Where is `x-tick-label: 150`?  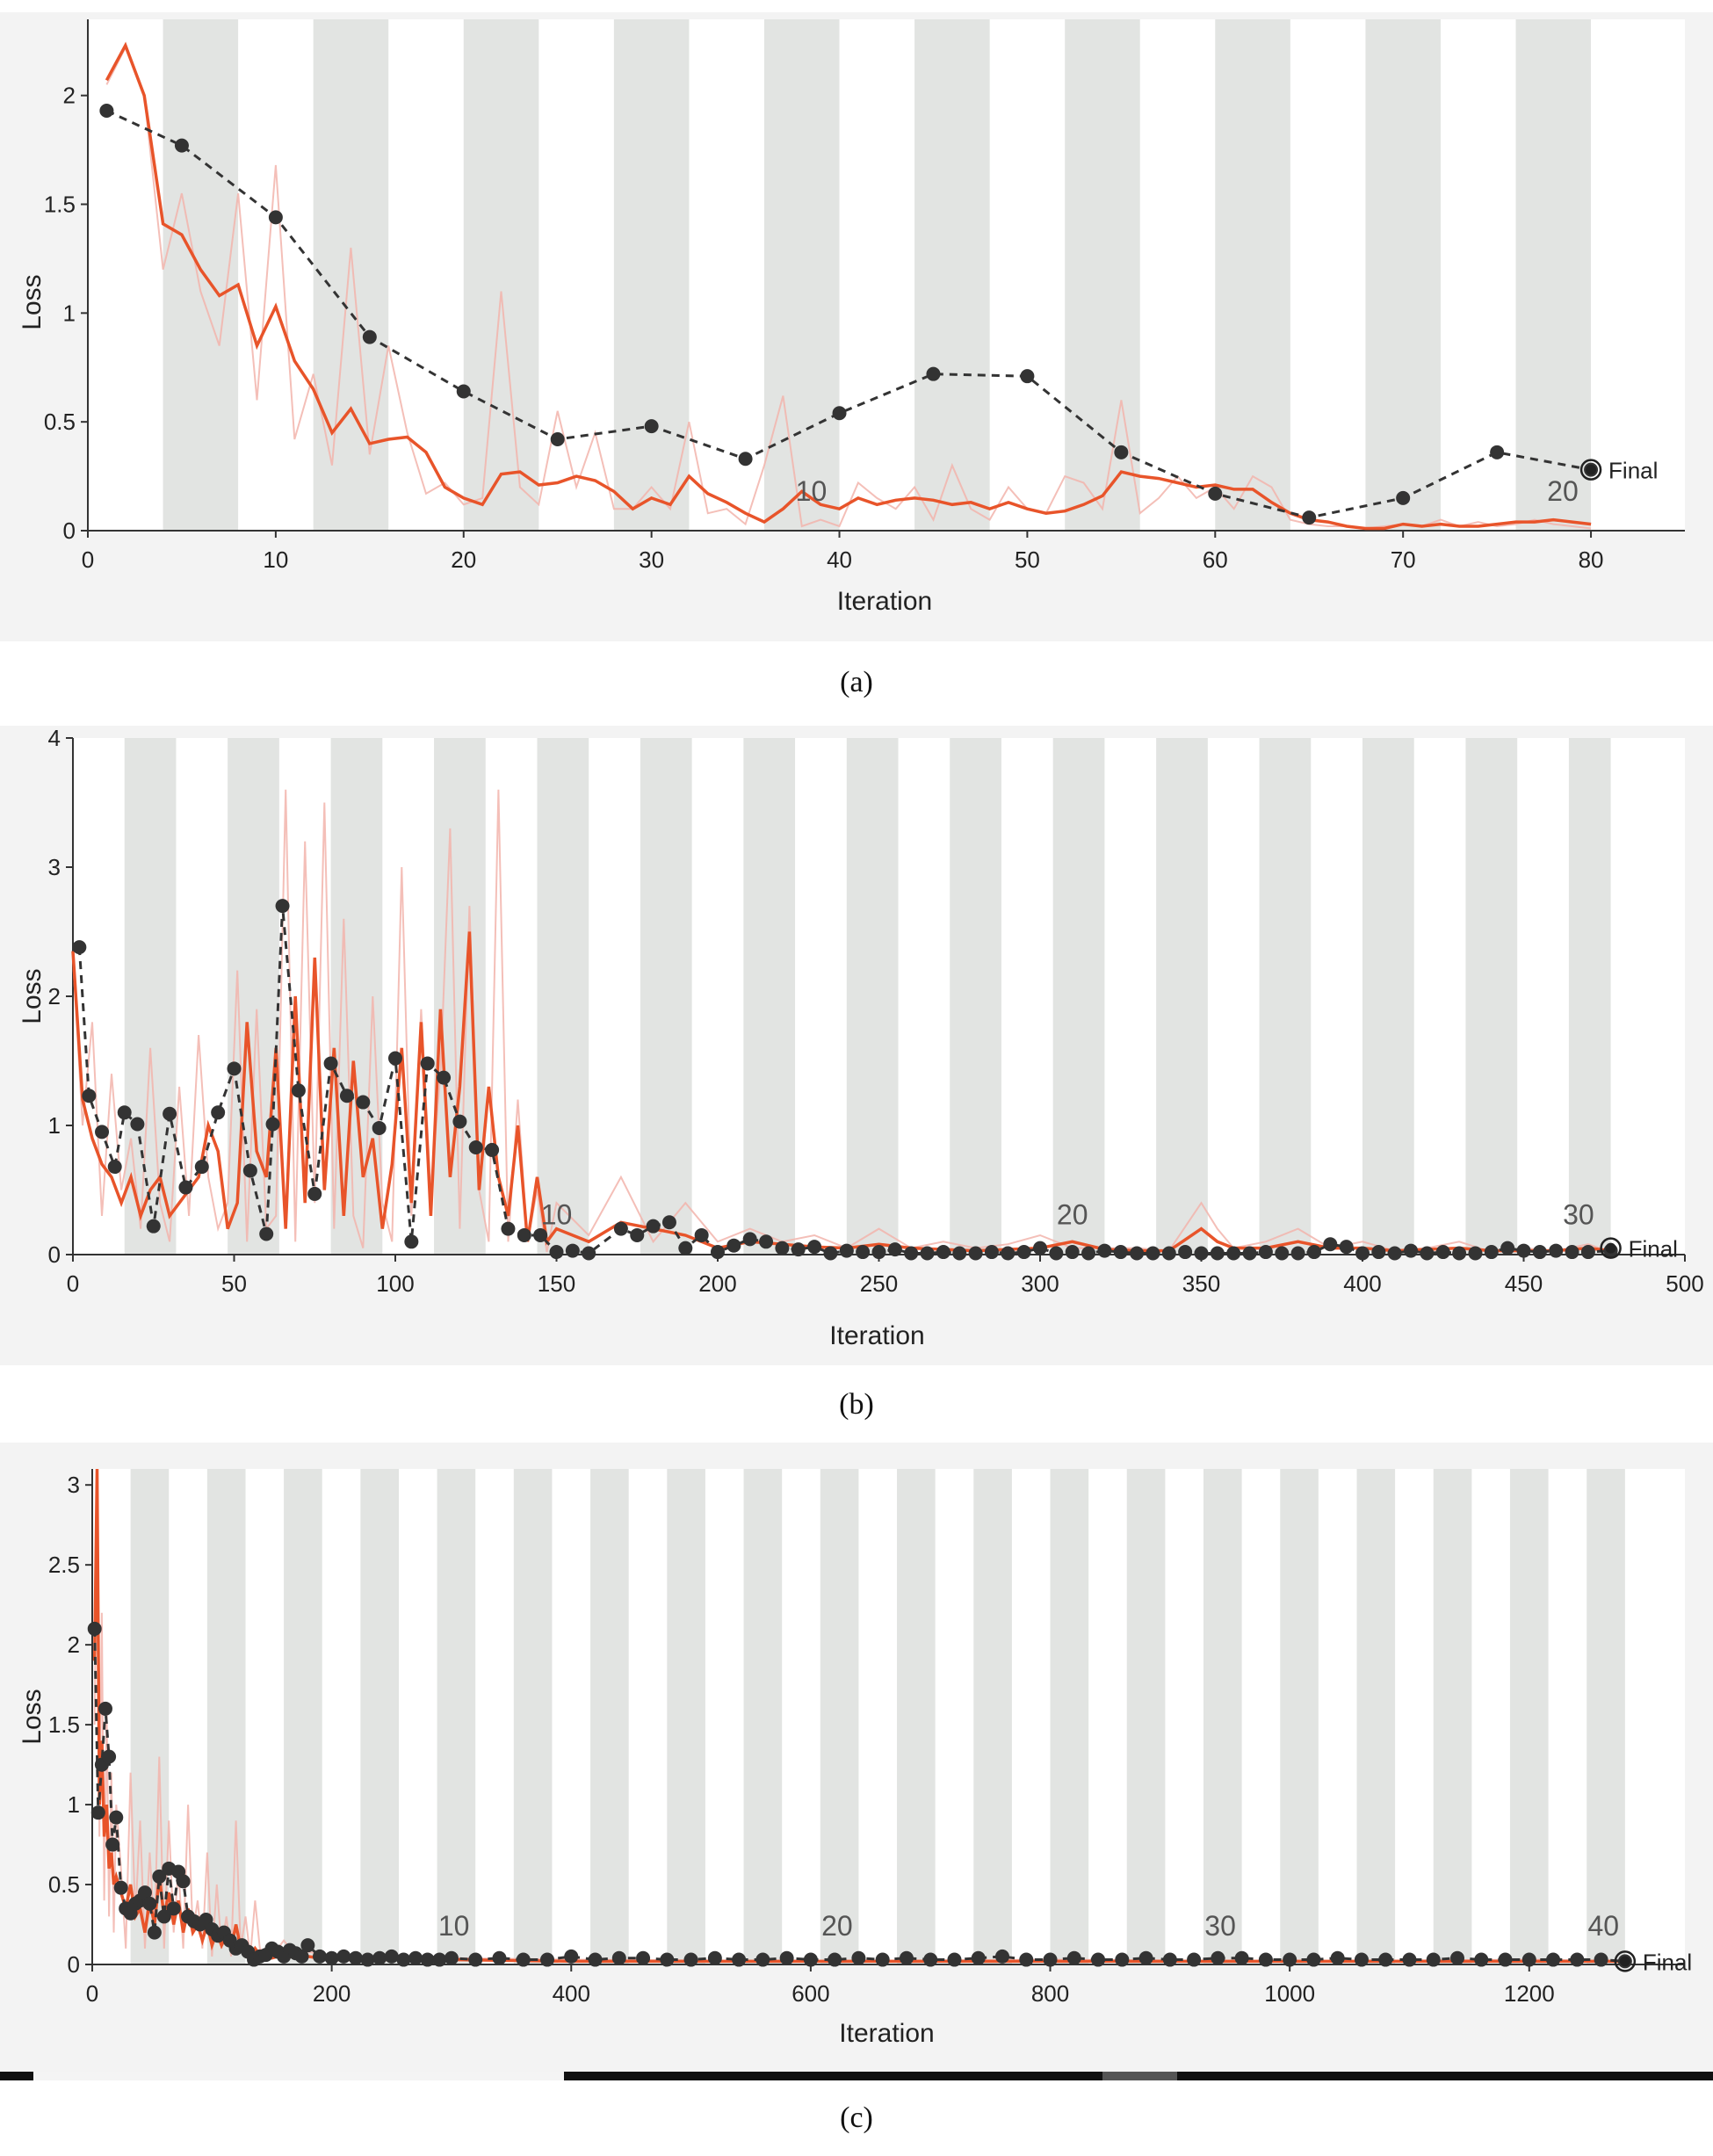 x-tick-label: 150 is located at coordinates (557, 1283).